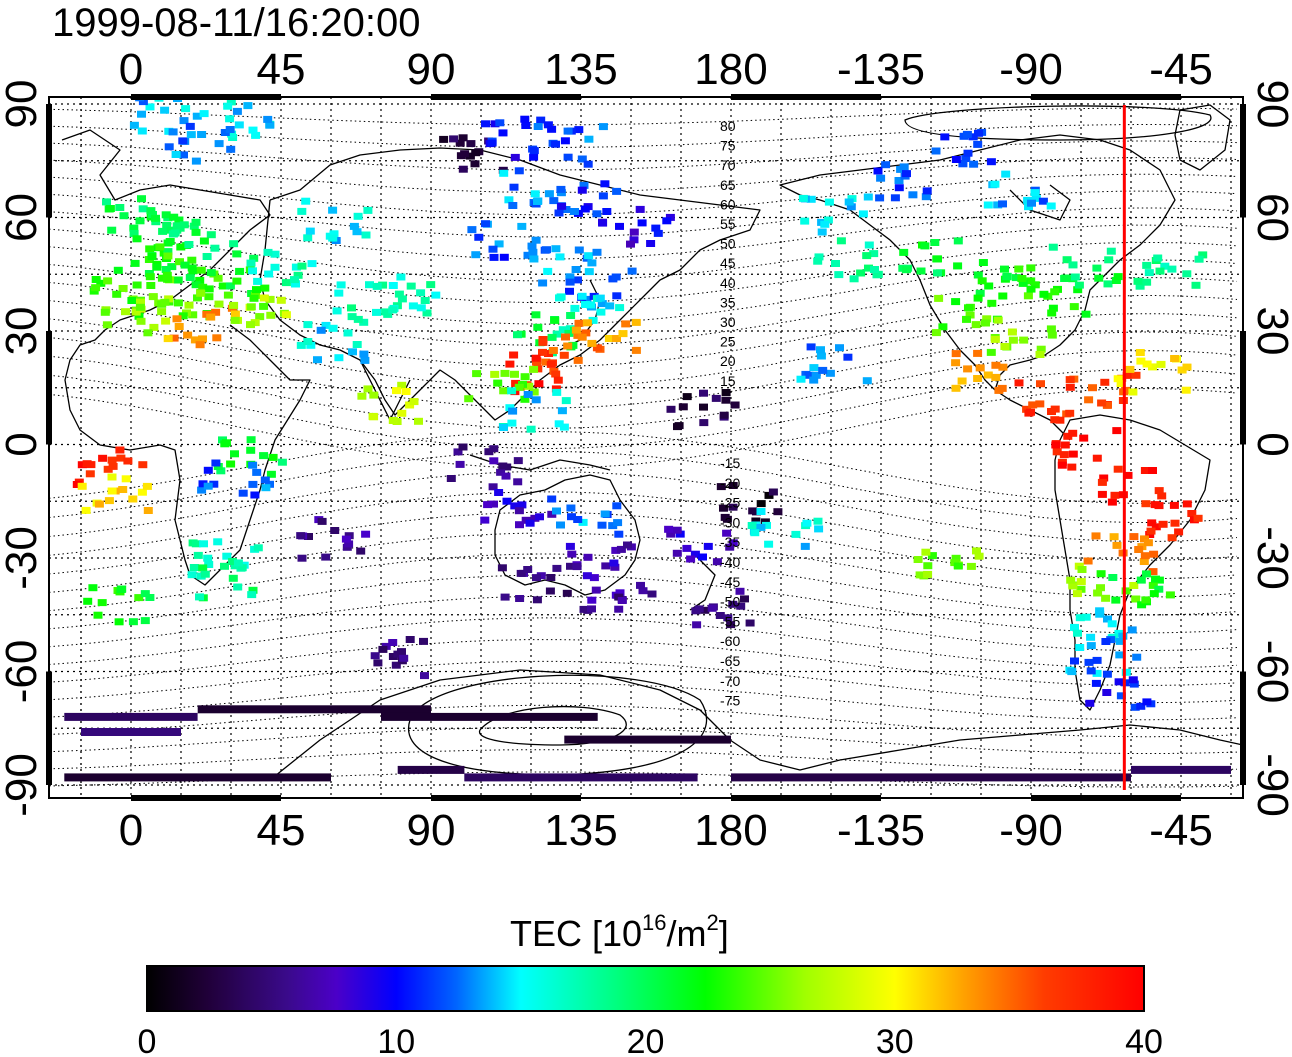  What do you see at coordinates (728, 185) in the screenshot?
I see `contour-label: 65` at bounding box center [728, 185].